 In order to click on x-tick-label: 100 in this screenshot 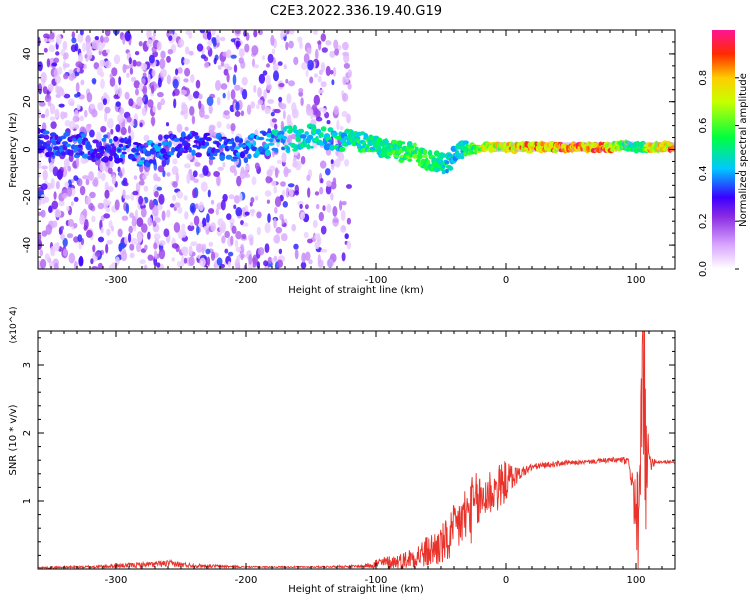, I will do `click(635, 580)`.